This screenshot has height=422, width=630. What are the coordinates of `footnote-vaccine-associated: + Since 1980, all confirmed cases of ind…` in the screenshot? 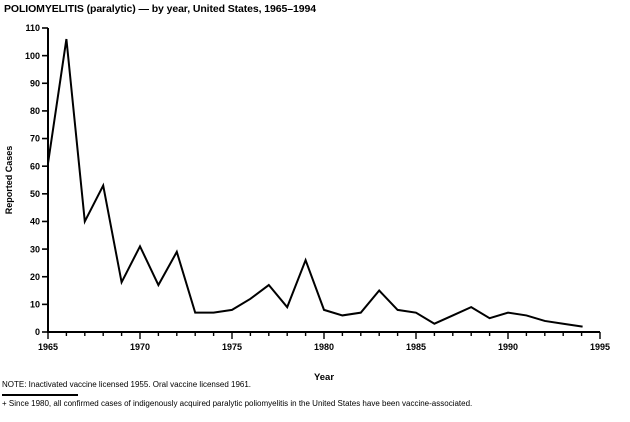 It's located at (237, 403).